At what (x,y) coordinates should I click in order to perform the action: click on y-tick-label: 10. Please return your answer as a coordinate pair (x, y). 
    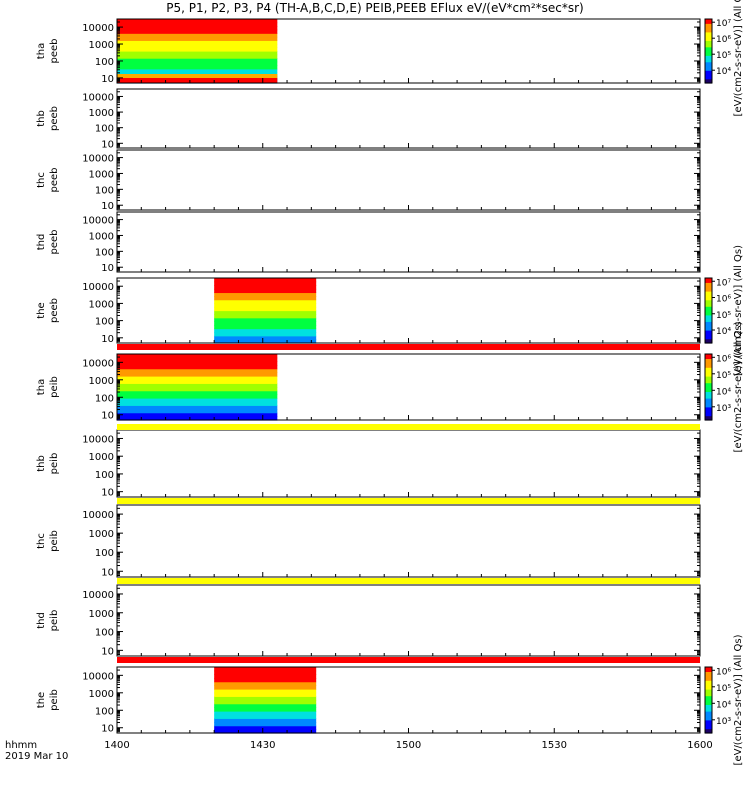
    Looking at the image, I should click on (107, 729).